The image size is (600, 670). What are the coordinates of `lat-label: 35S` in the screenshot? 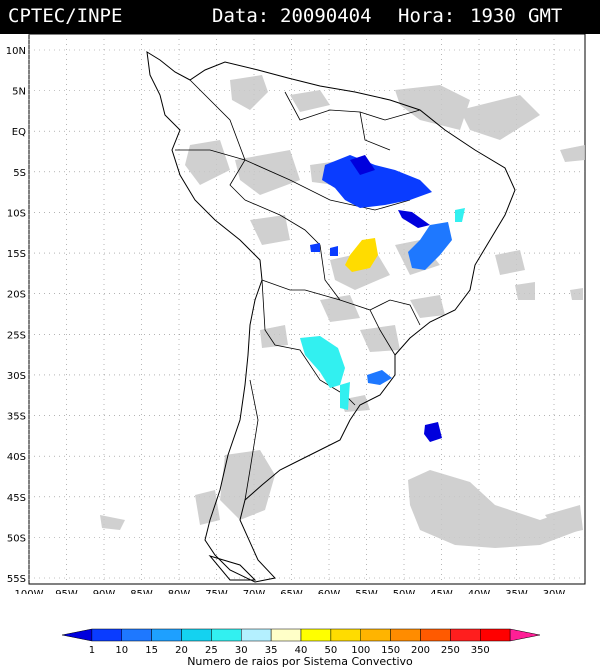 It's located at (16, 417).